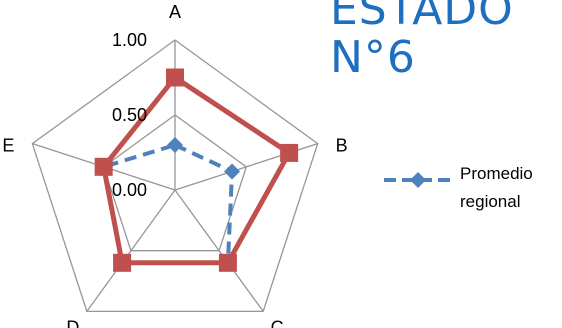 The width and height of the screenshot is (562, 328). I want to click on legend-swatch-marker, so click(418, 180).